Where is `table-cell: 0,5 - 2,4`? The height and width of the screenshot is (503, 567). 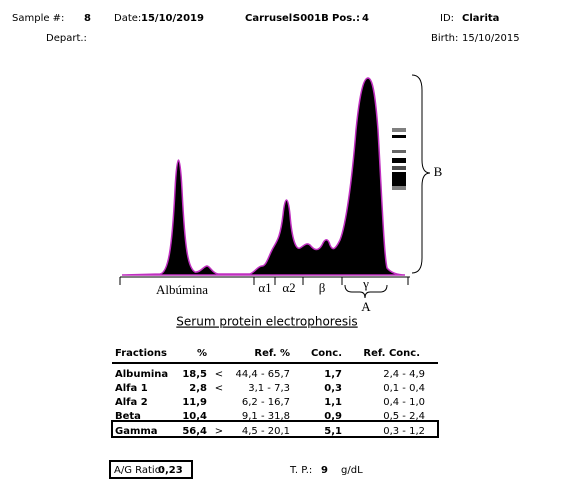
table-cell: 0,5 - 2,4 is located at coordinates (404, 416).